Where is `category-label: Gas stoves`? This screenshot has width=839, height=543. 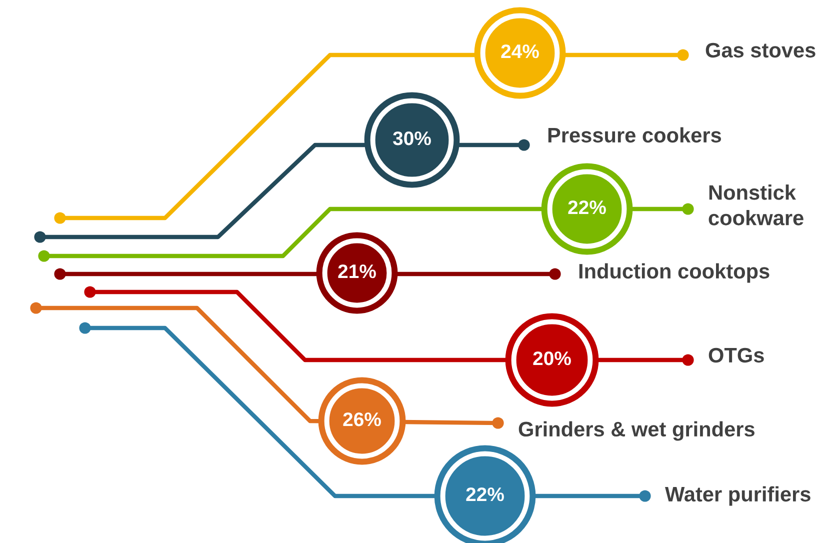
category-label: Gas stoves is located at coordinates (761, 50).